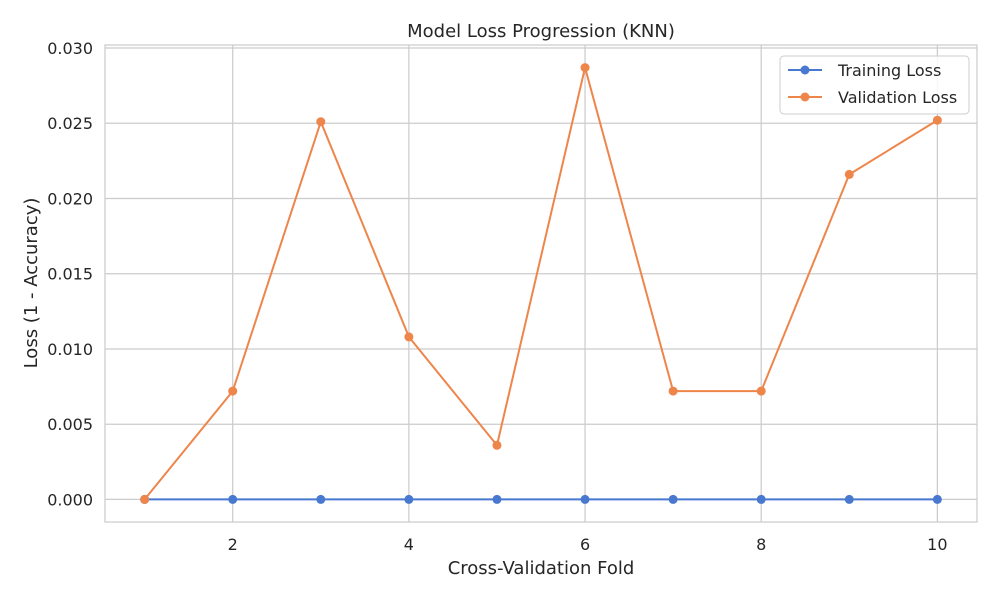 This screenshot has height=600, width=1000. I want to click on y-tick-label: 0.005, so click(70, 424).